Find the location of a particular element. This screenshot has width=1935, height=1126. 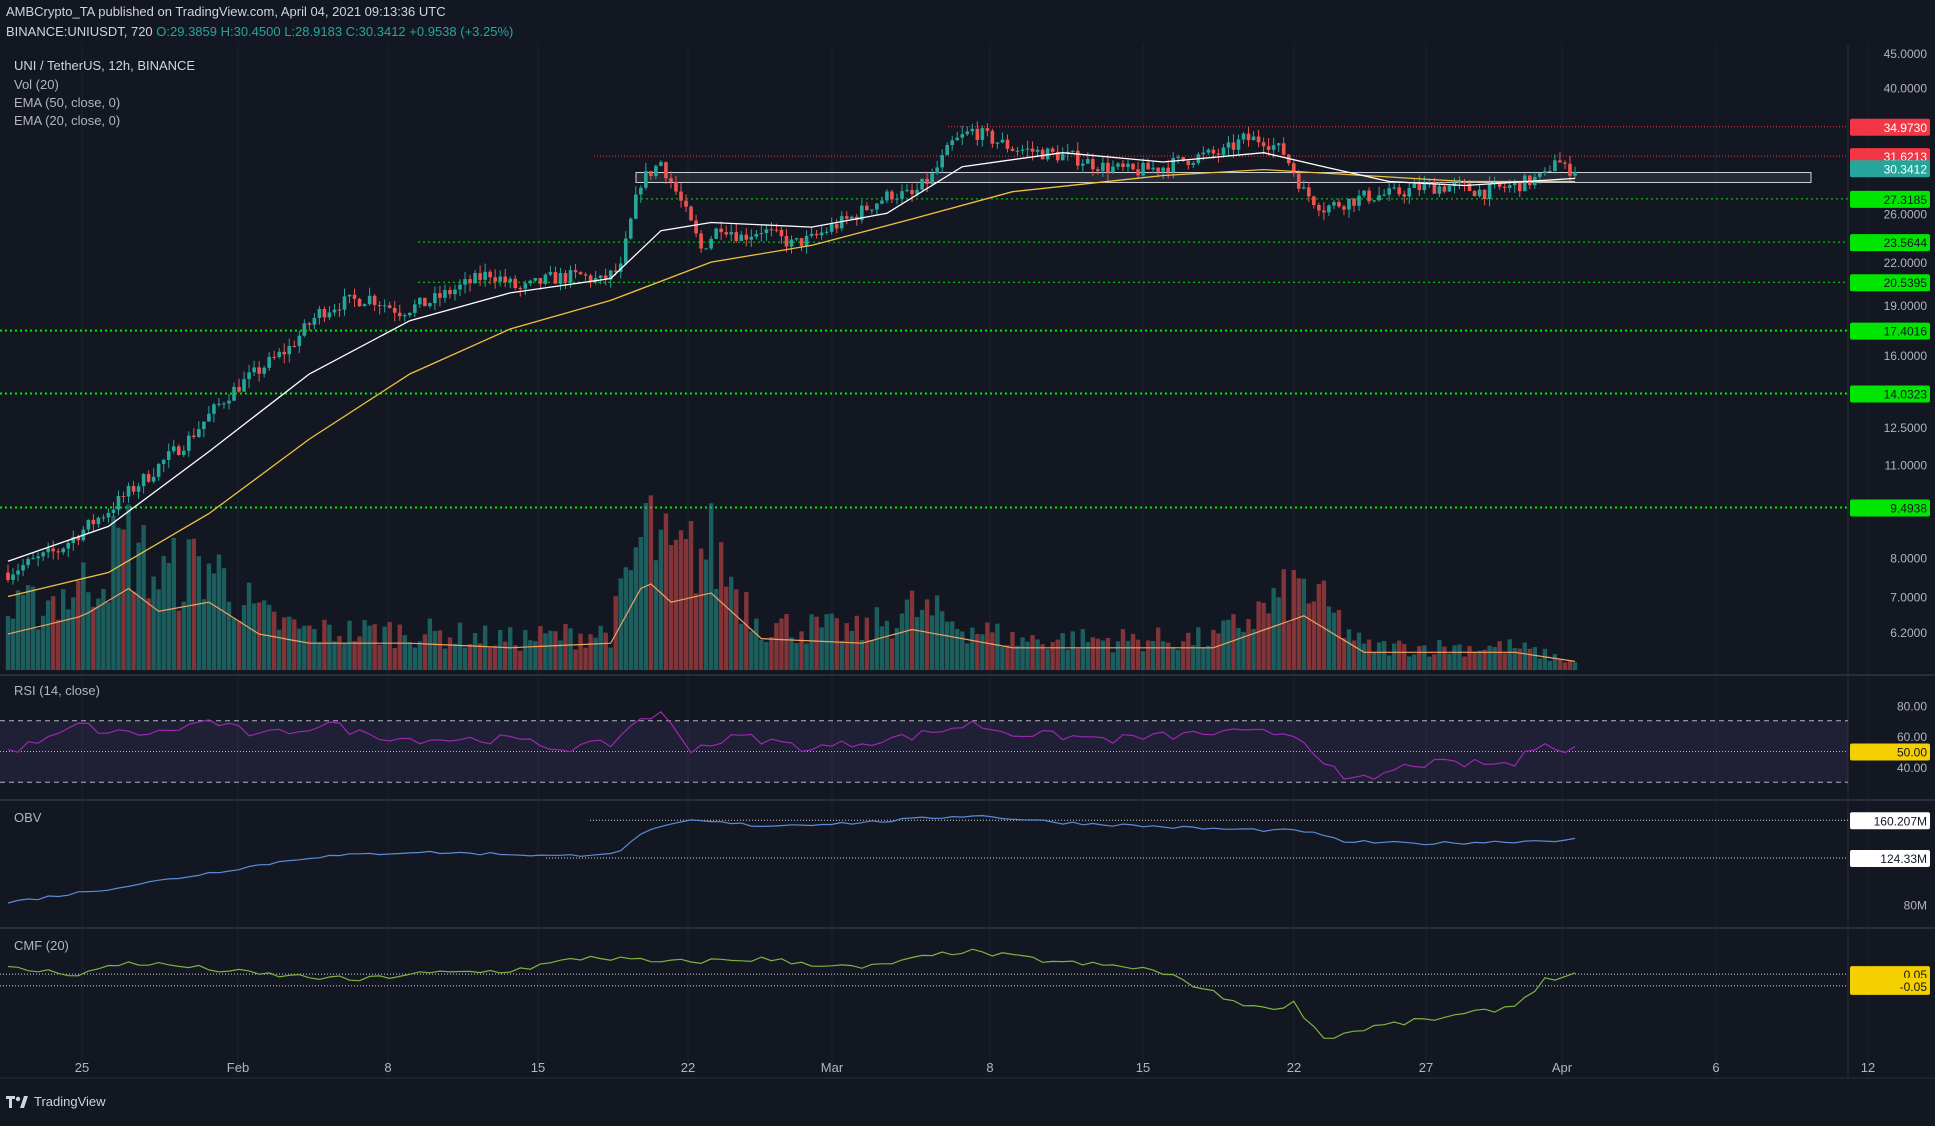

time-tick: 22 is located at coordinates (1294, 1067).